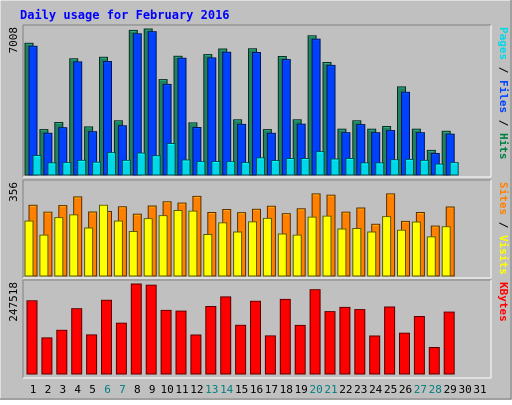 This screenshot has height=405, width=512. Describe the element at coordinates (301, 389) in the screenshot. I see `x-tick-label-day-19: 19` at that location.